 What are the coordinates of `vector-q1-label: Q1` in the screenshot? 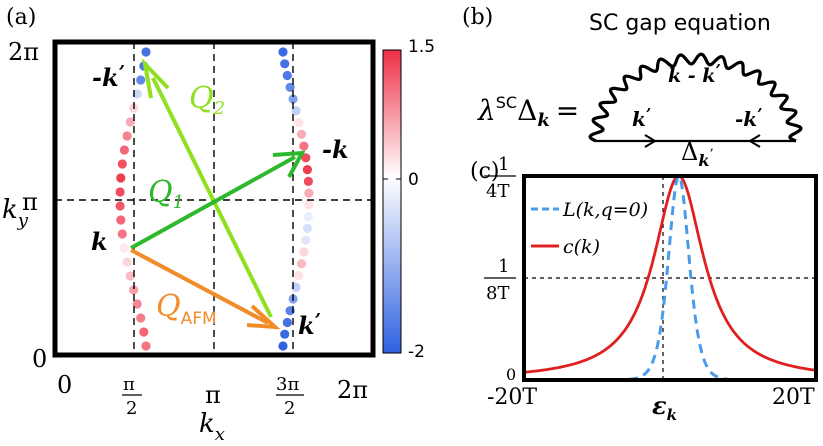 It's located at (166, 194).